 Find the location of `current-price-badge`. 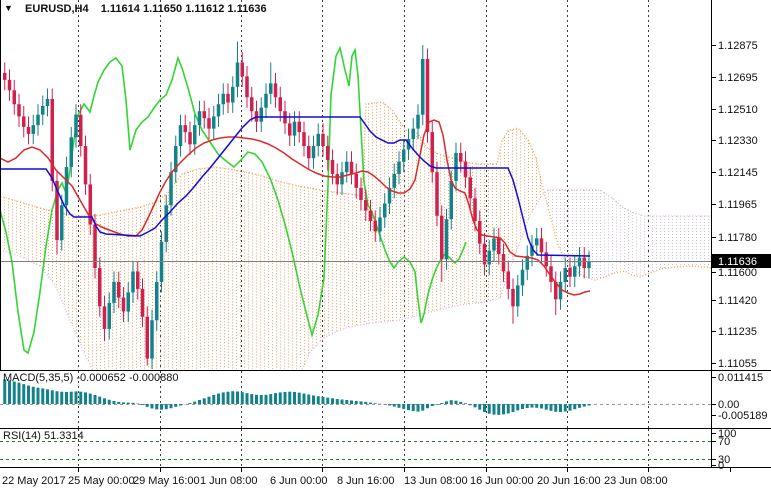

current-price-badge is located at coordinates (741, 261).